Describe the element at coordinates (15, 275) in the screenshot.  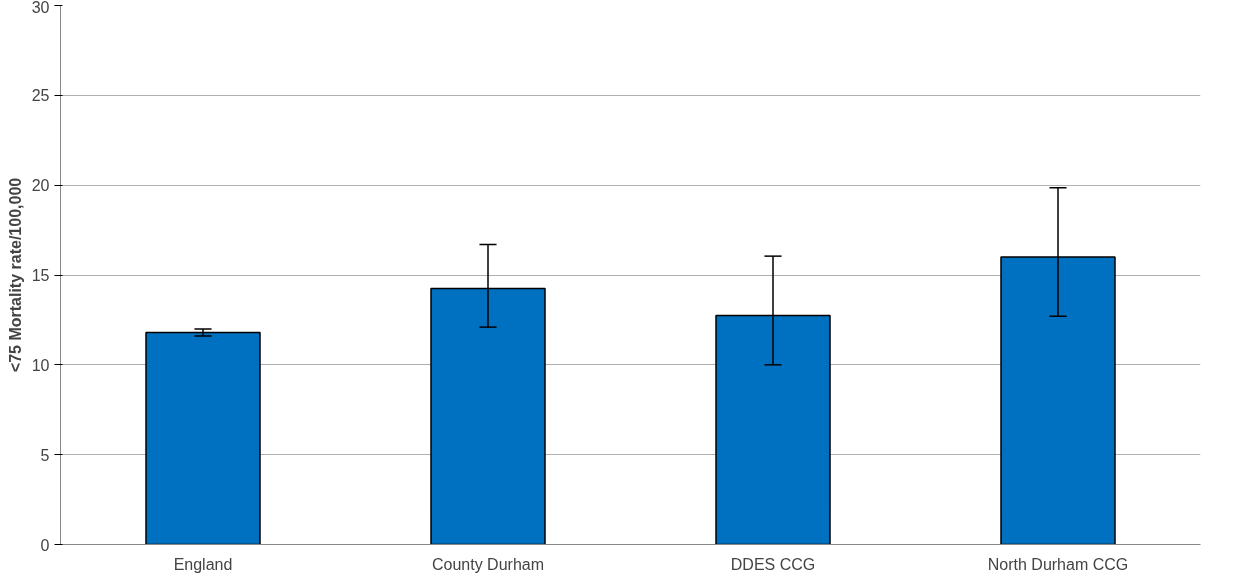
I see `y-axis-title: <75 Mortality rate/100,000` at that location.